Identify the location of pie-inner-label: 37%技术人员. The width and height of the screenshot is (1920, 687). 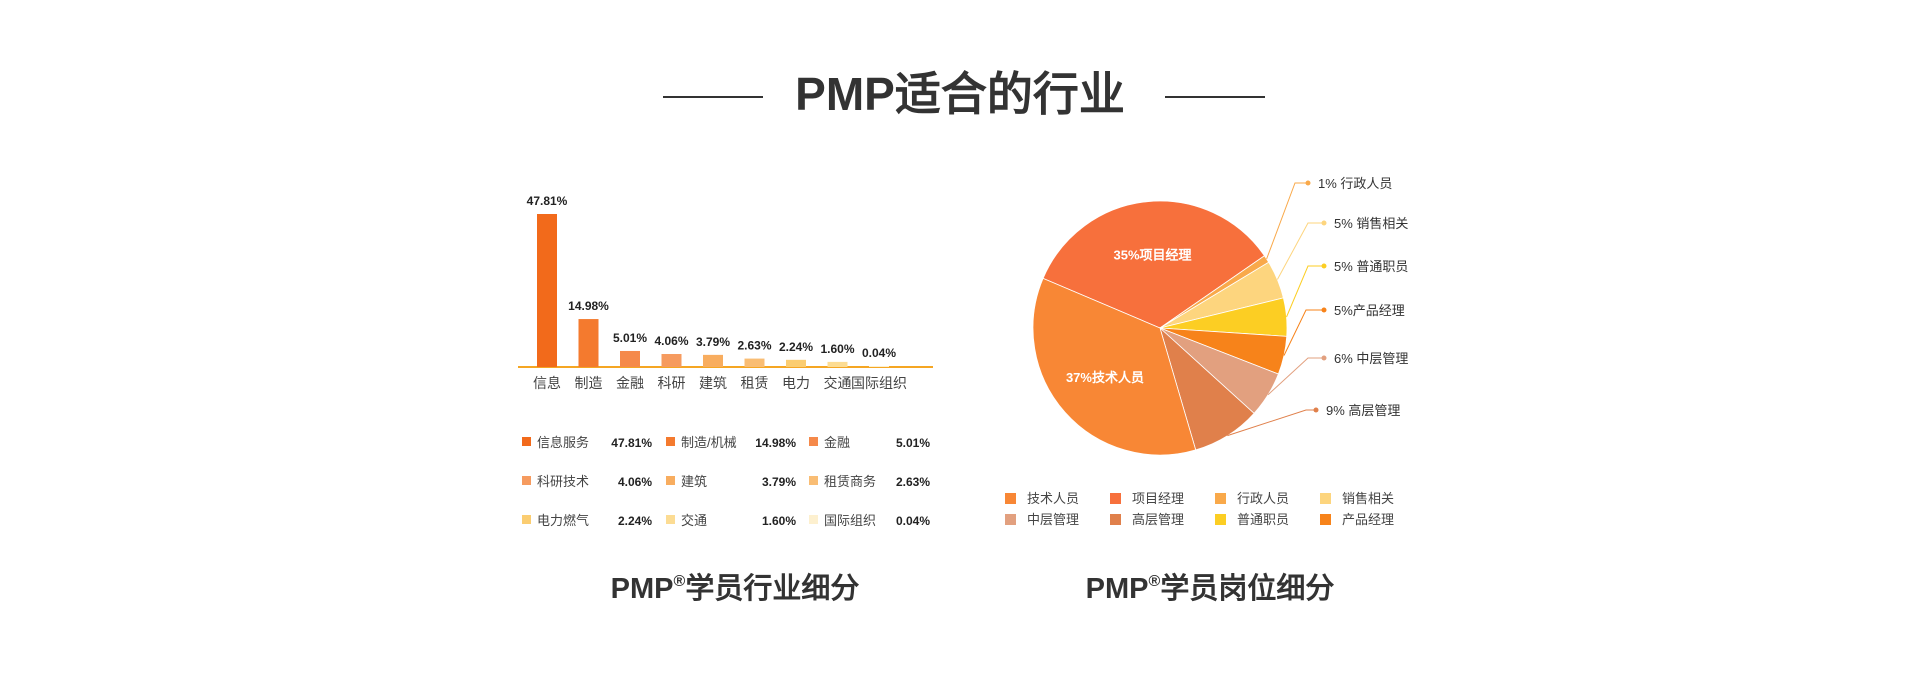
(1105, 377).